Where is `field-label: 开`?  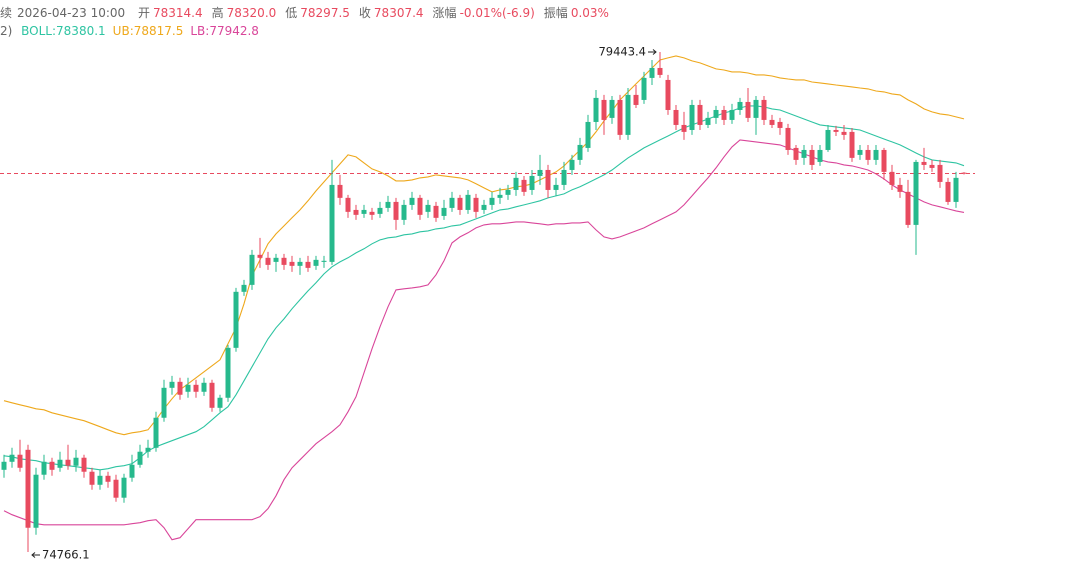 field-label: 开 is located at coordinates (143, 13).